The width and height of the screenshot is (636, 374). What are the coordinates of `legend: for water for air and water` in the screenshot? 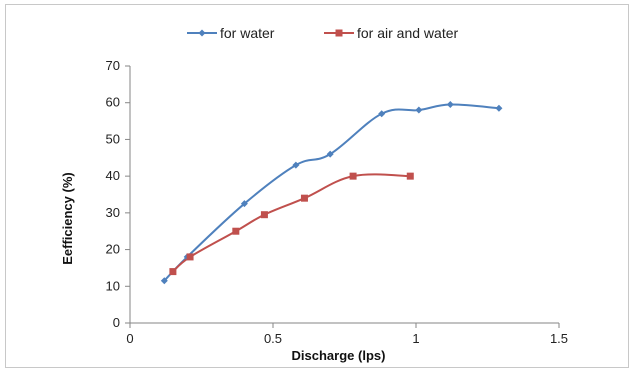 It's located at (322, 33).